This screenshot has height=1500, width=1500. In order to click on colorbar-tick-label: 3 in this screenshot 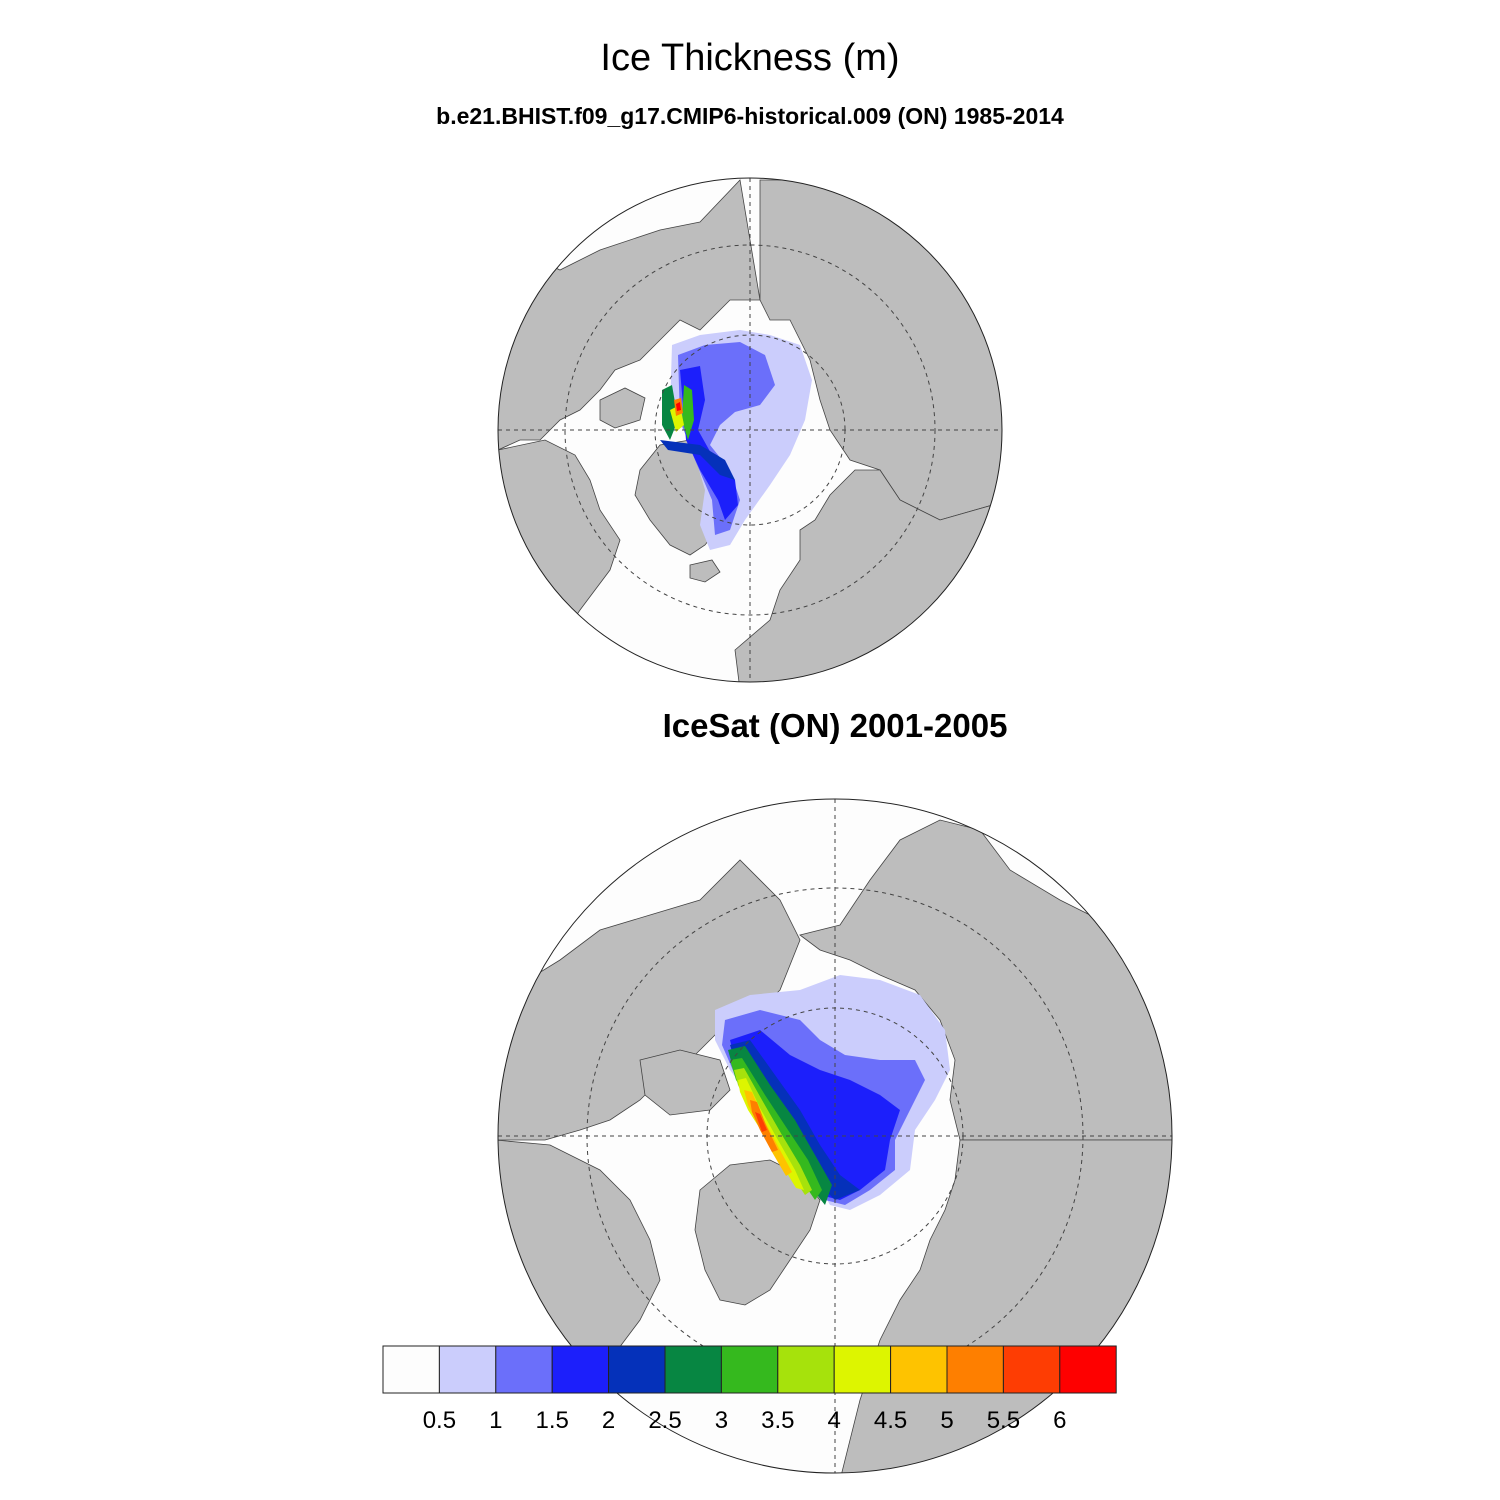, I will do `click(721, 1420)`.